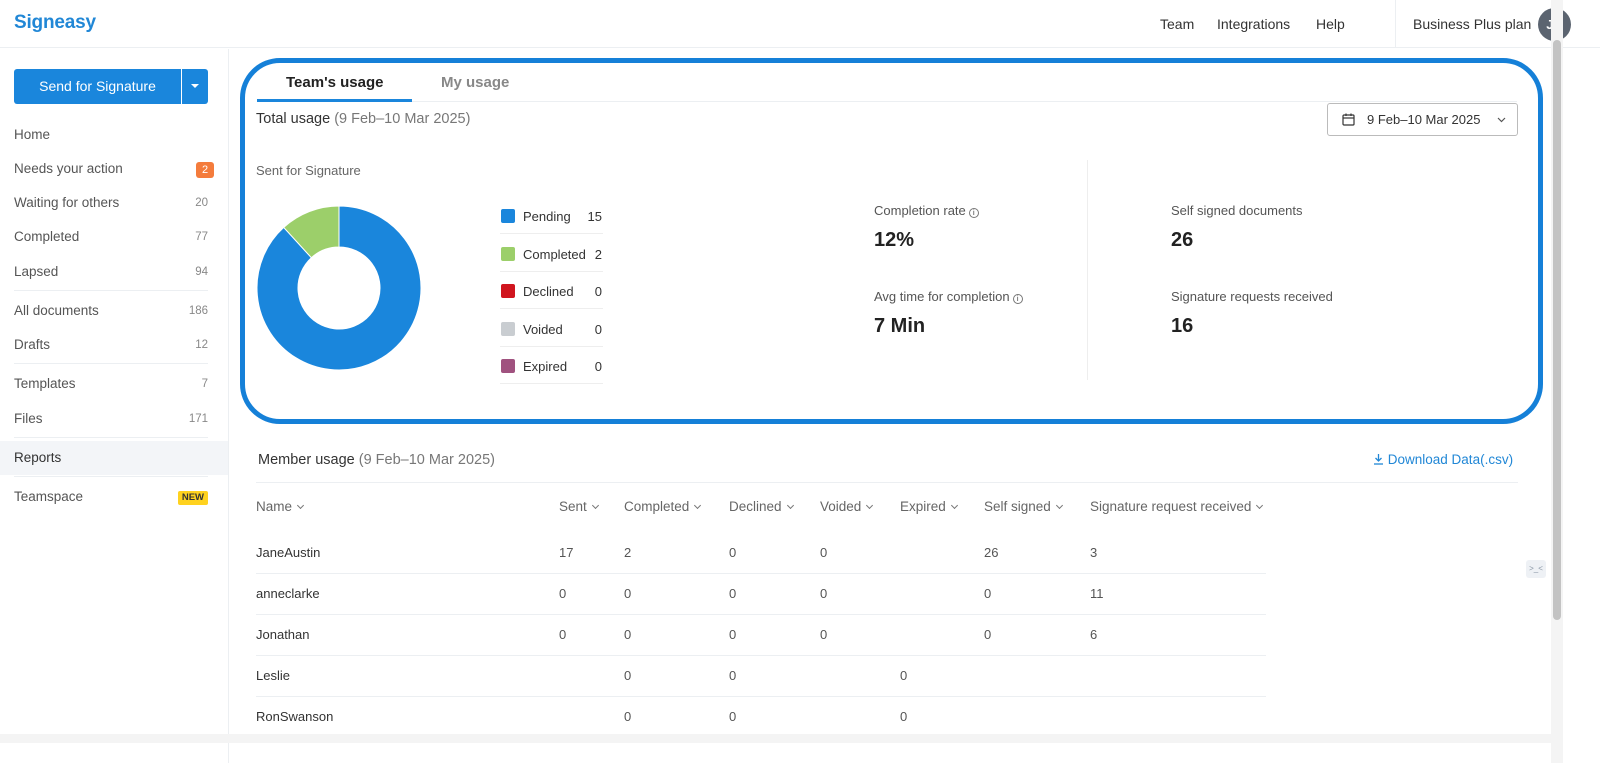 This screenshot has width=1600, height=763. What do you see at coordinates (114, 272) in the screenshot?
I see `sidebar-item-lapsed: Lapsed 94` at bounding box center [114, 272].